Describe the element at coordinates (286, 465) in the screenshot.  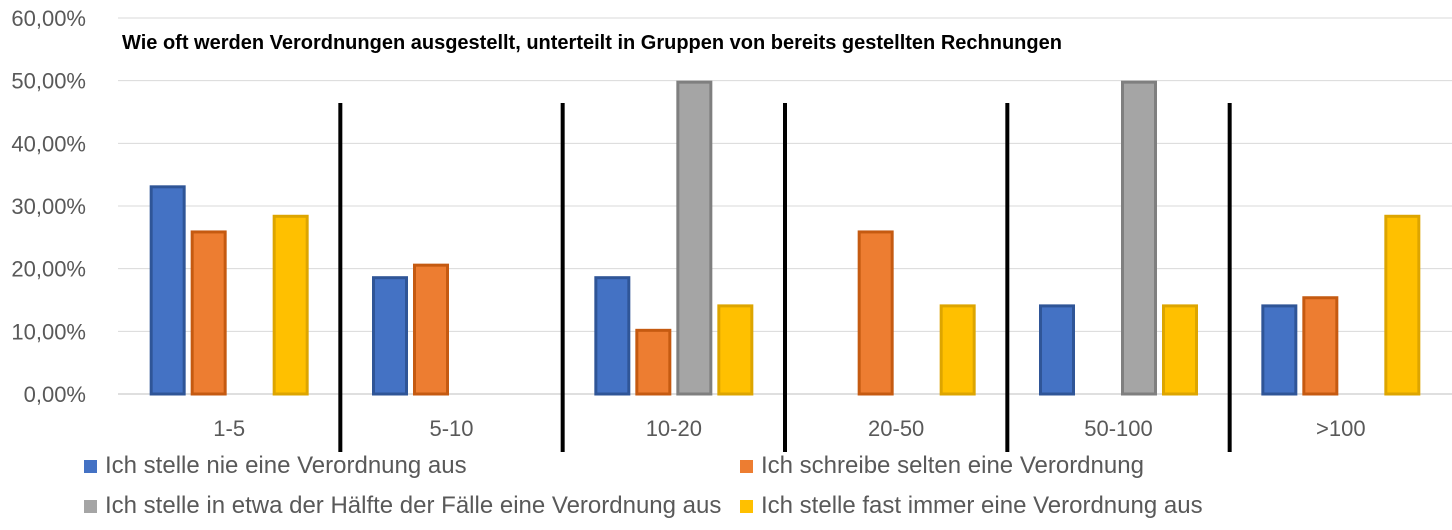
I see `legend-label: Ich stelle nie eine Verordnung aus` at that location.